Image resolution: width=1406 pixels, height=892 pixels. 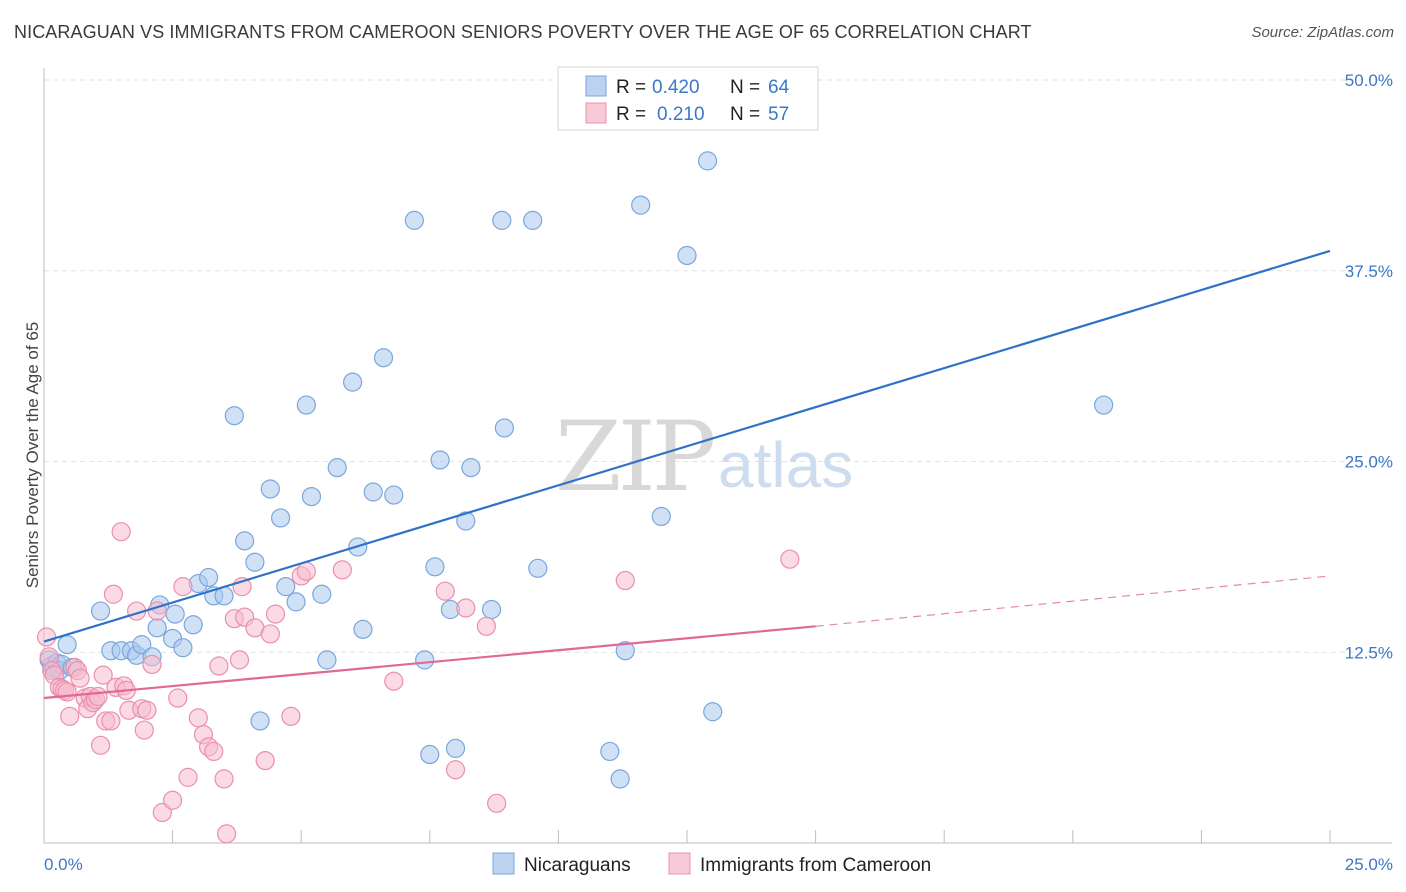 I want to click on trend-line-cameroon, so click(x=429, y=662).